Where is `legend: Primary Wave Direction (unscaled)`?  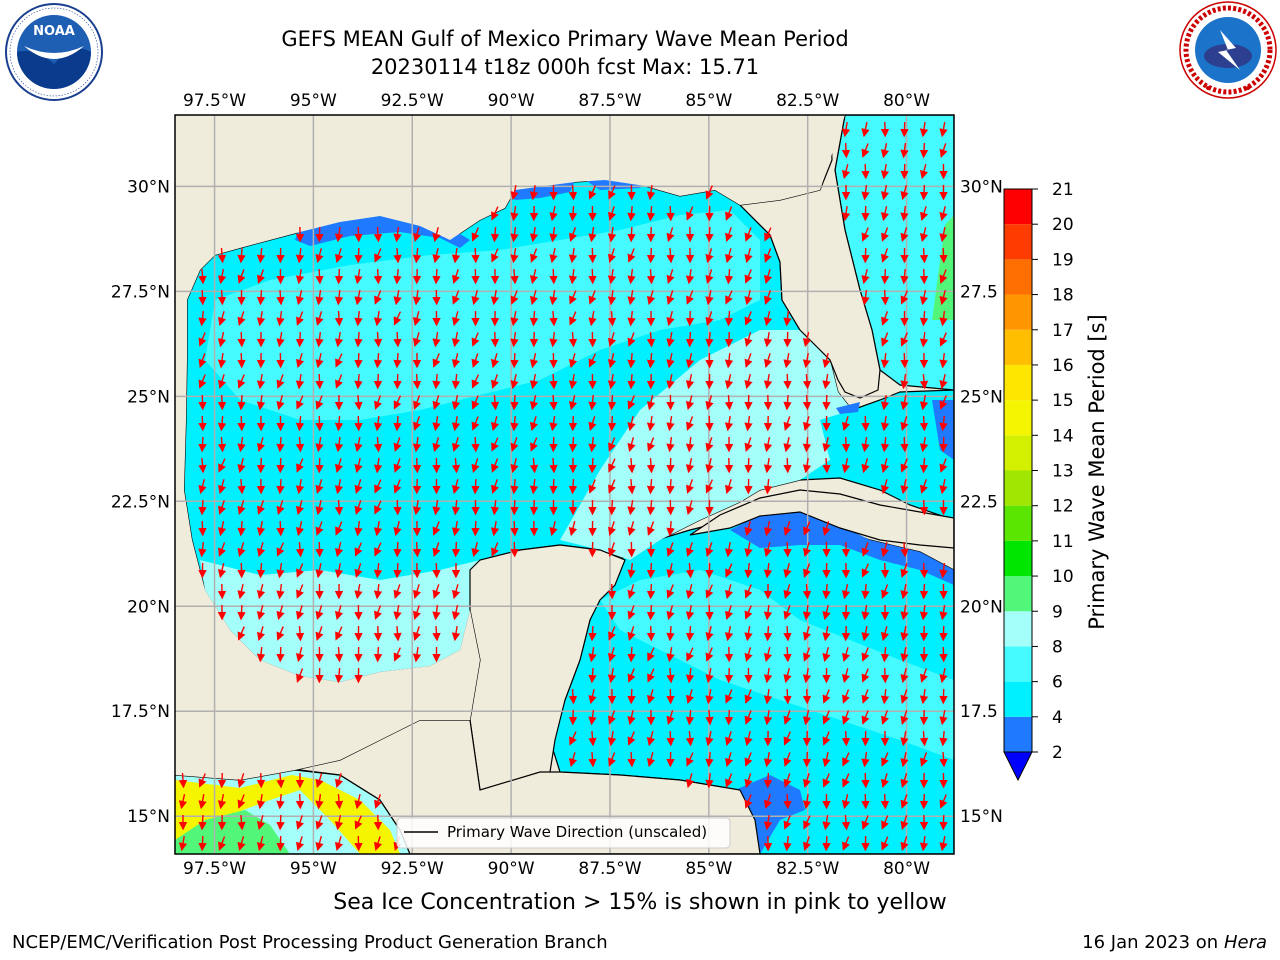 legend: Primary Wave Direction (unscaled) is located at coordinates (563, 833).